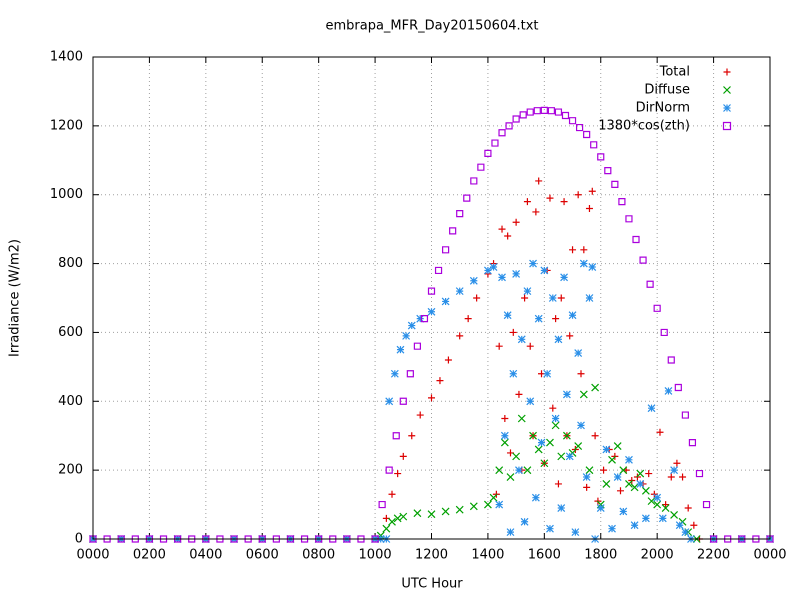 Image resolution: width=800 pixels, height=600 pixels. What do you see at coordinates (375, 555) in the screenshot?
I see `x-tick-label: 1000` at bounding box center [375, 555].